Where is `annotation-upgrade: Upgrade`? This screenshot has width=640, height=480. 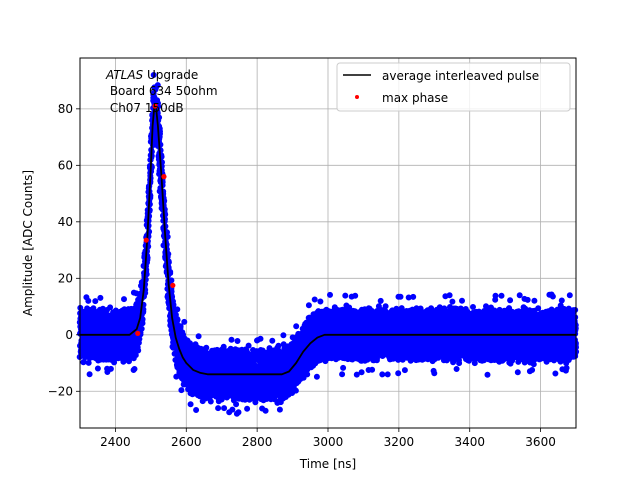 annotation-upgrade: Upgrade is located at coordinates (170, 75).